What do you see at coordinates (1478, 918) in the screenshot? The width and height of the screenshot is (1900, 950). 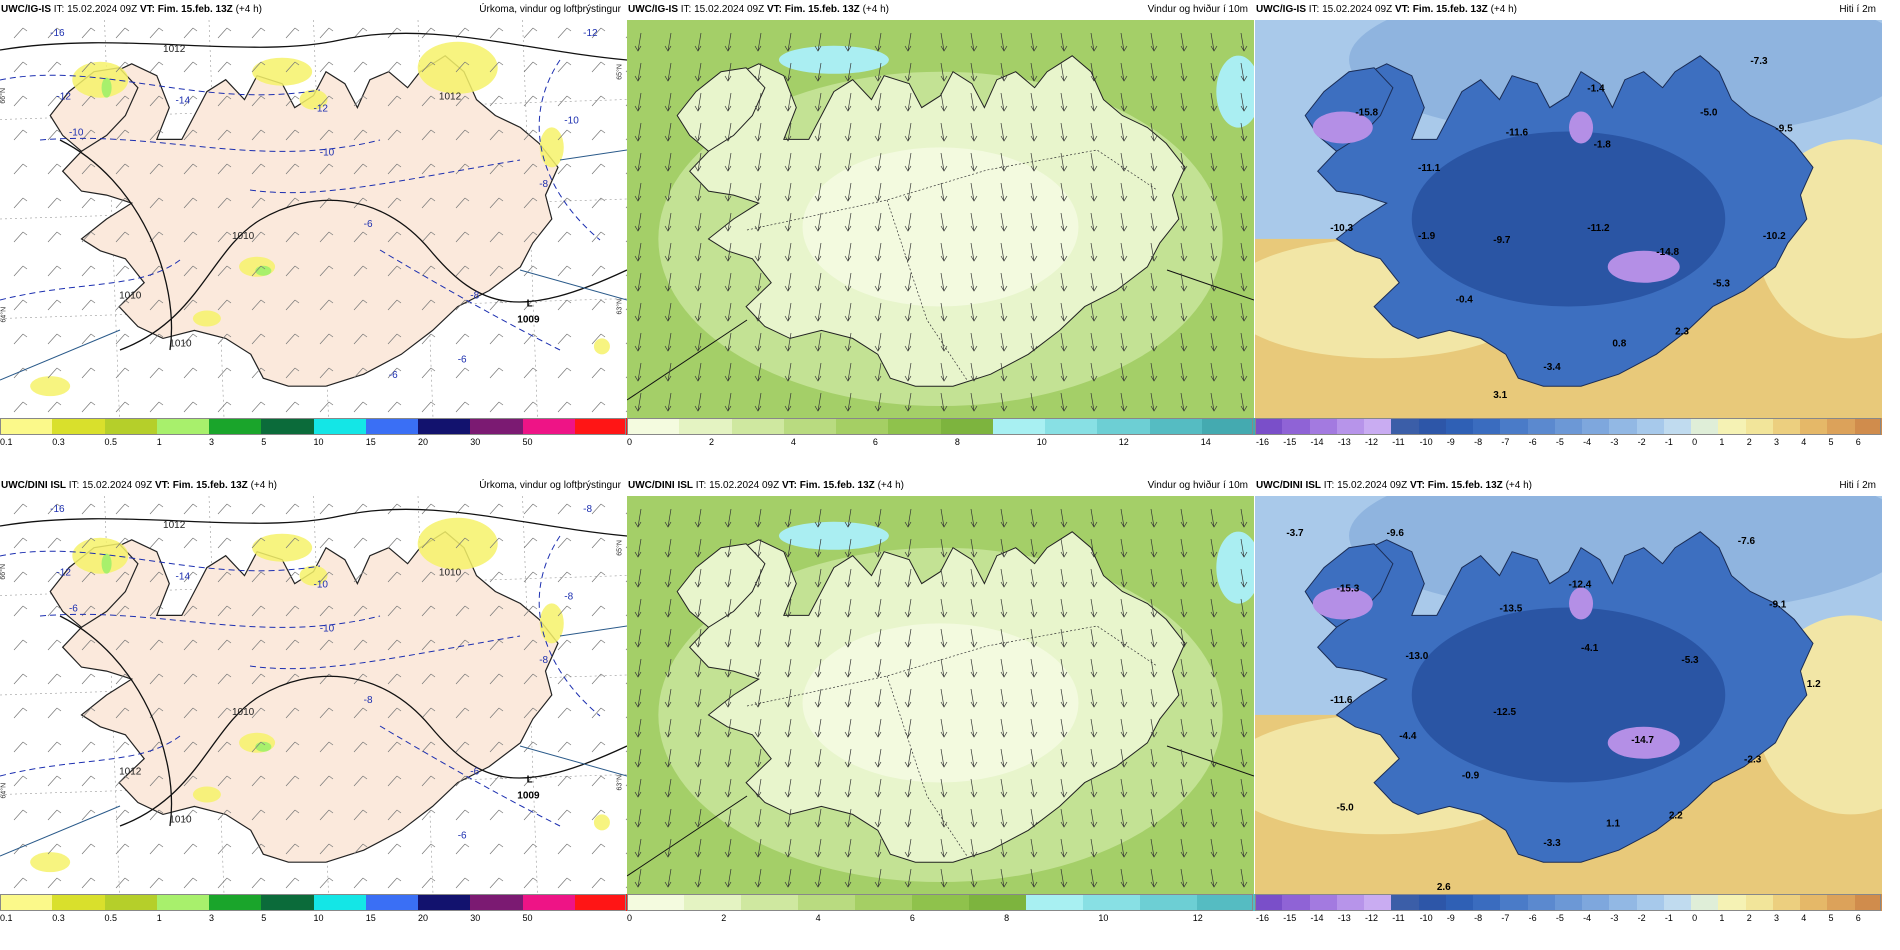 I see `colorbar-label: -8` at bounding box center [1478, 918].